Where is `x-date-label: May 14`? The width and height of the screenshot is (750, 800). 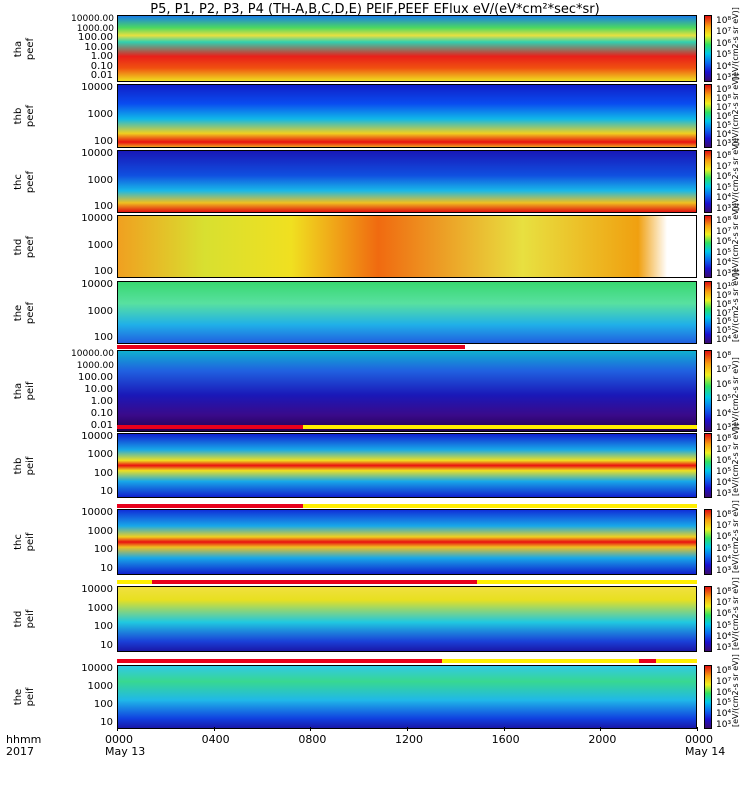
x-date-label: May 14 is located at coordinates (705, 751).